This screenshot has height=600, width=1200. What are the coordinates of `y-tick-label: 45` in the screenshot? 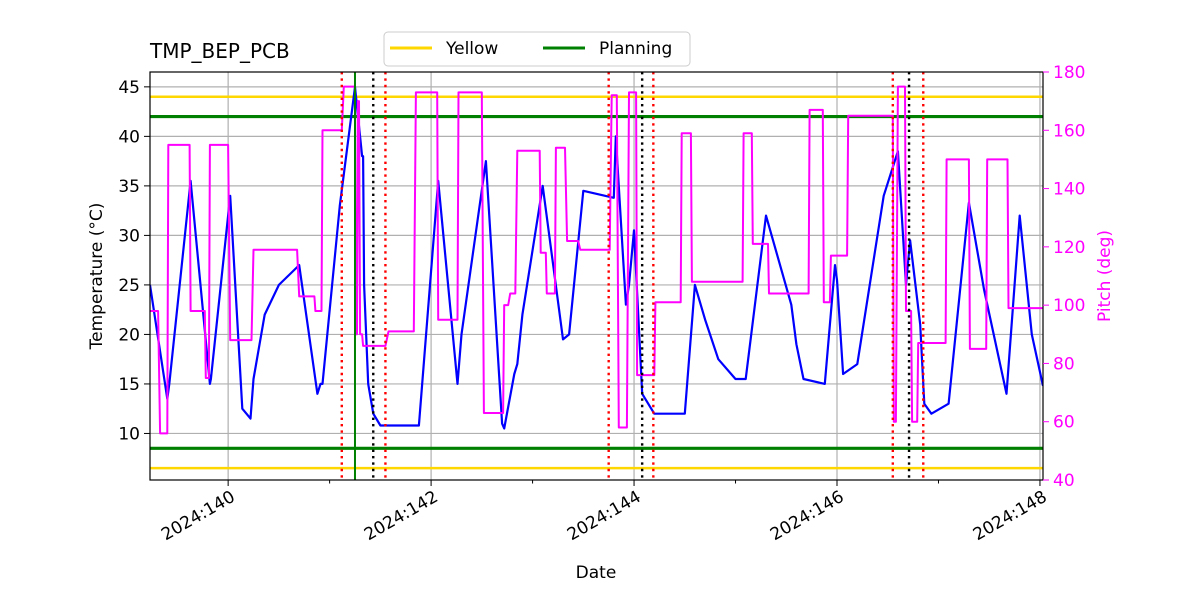 It's located at (129, 88).